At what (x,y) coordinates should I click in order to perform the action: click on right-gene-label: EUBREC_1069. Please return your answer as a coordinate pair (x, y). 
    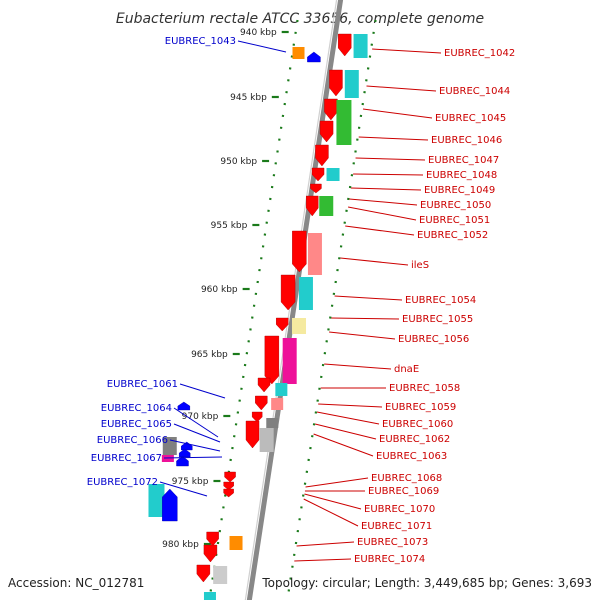
    Looking at the image, I should click on (403, 491).